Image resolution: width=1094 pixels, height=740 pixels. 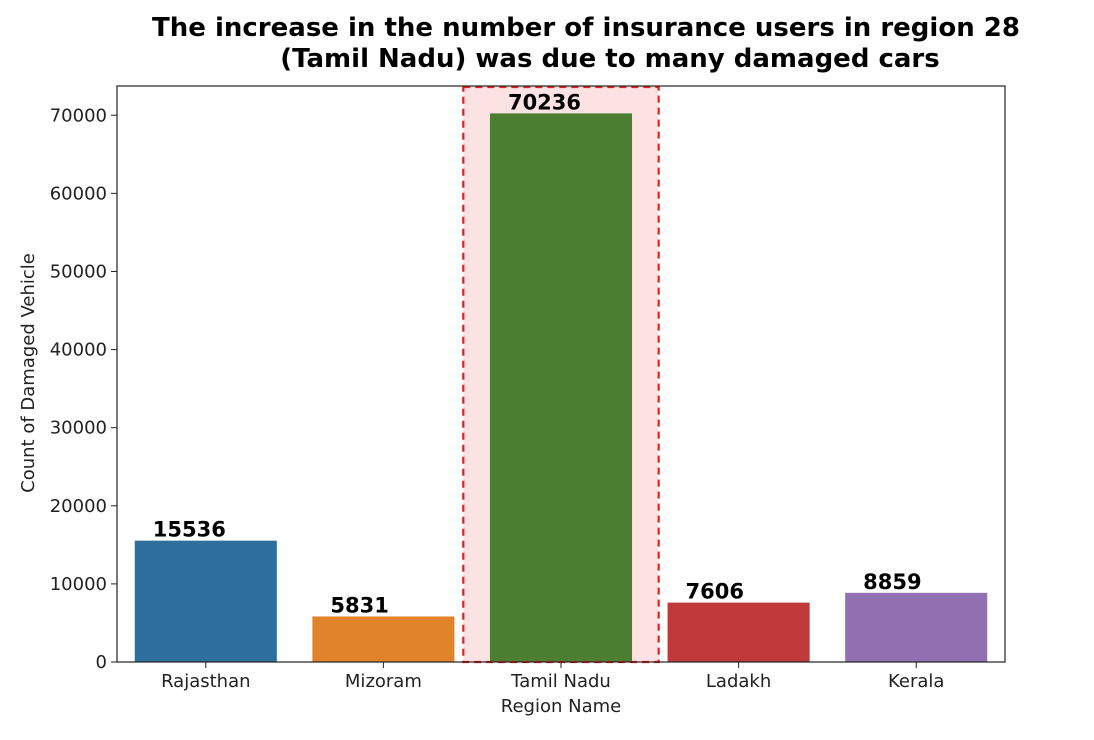 I want to click on x-tick-label: Ladakh, so click(x=738, y=681).